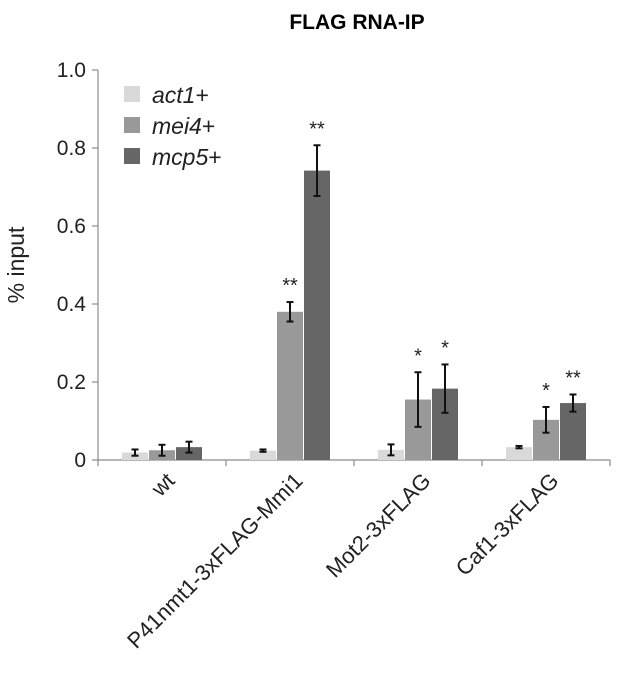 The height and width of the screenshot is (683, 617). What do you see at coordinates (71, 148) in the screenshot?
I see `y-tick-label: 0.8` at bounding box center [71, 148].